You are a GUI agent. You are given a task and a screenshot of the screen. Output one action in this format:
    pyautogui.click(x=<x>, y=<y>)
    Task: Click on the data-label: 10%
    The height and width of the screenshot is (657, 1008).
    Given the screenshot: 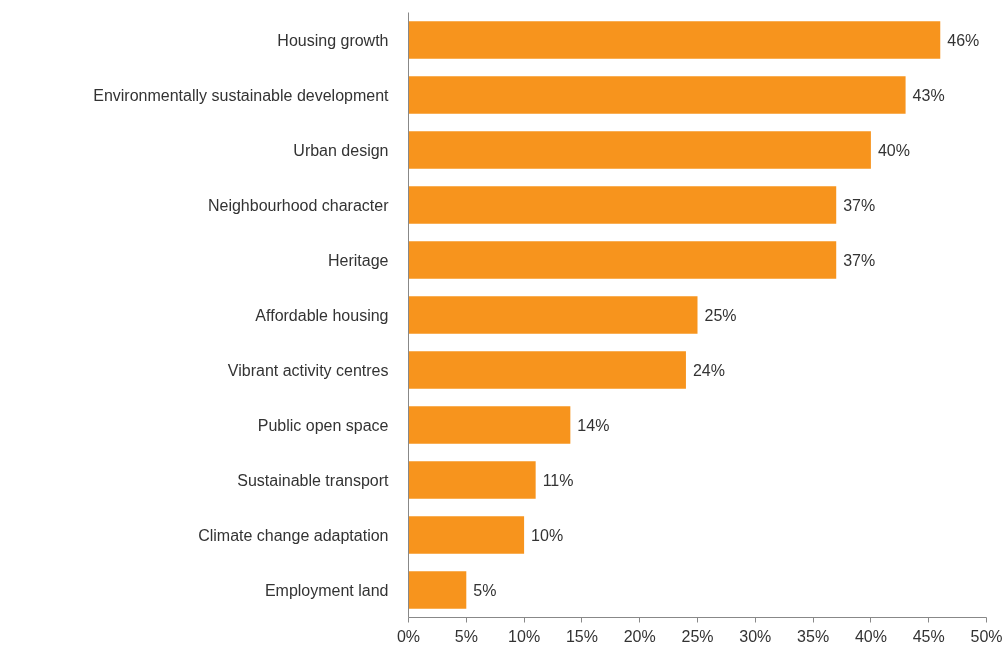 What is the action you would take?
    pyautogui.click(x=547, y=535)
    